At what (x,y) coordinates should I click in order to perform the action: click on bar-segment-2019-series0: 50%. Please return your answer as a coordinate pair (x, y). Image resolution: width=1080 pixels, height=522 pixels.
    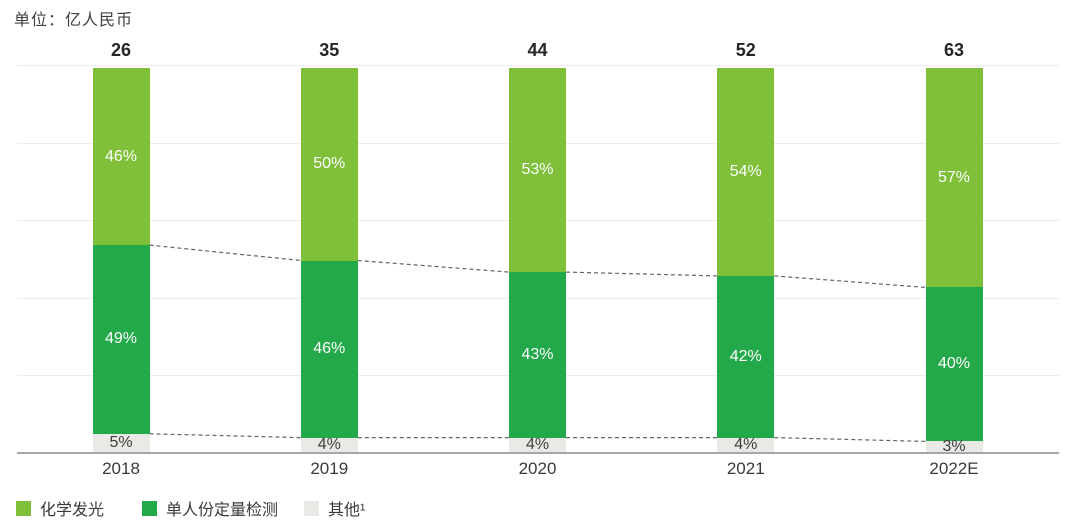
    Looking at the image, I should click on (329, 164).